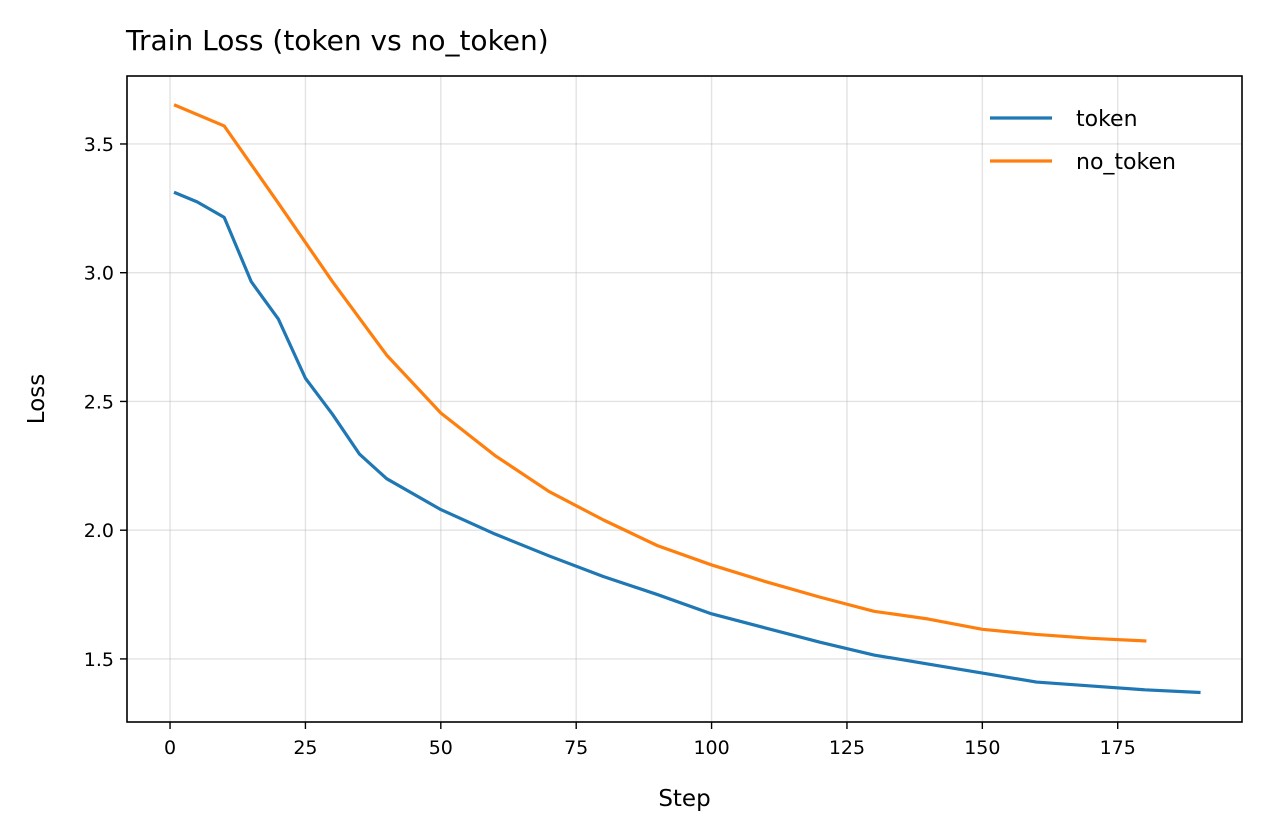 Image resolution: width=1264 pixels, height=834 pixels. Describe the element at coordinates (99, 145) in the screenshot. I see `y-tick-label: 3.5` at that location.